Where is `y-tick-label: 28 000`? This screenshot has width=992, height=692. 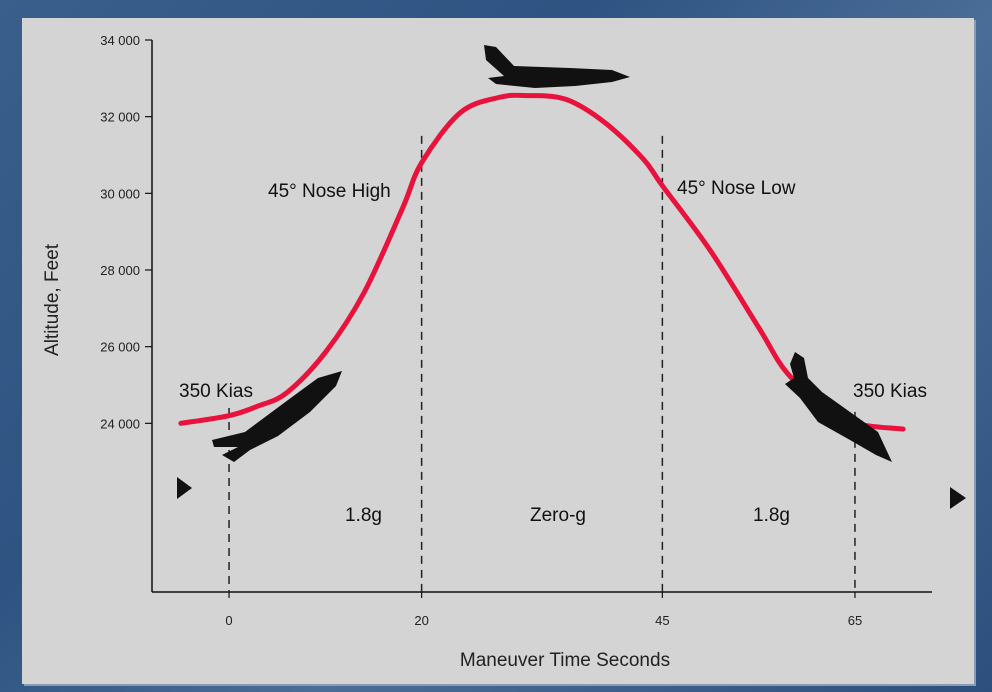 y-tick-label: 28 000 is located at coordinates (120, 270).